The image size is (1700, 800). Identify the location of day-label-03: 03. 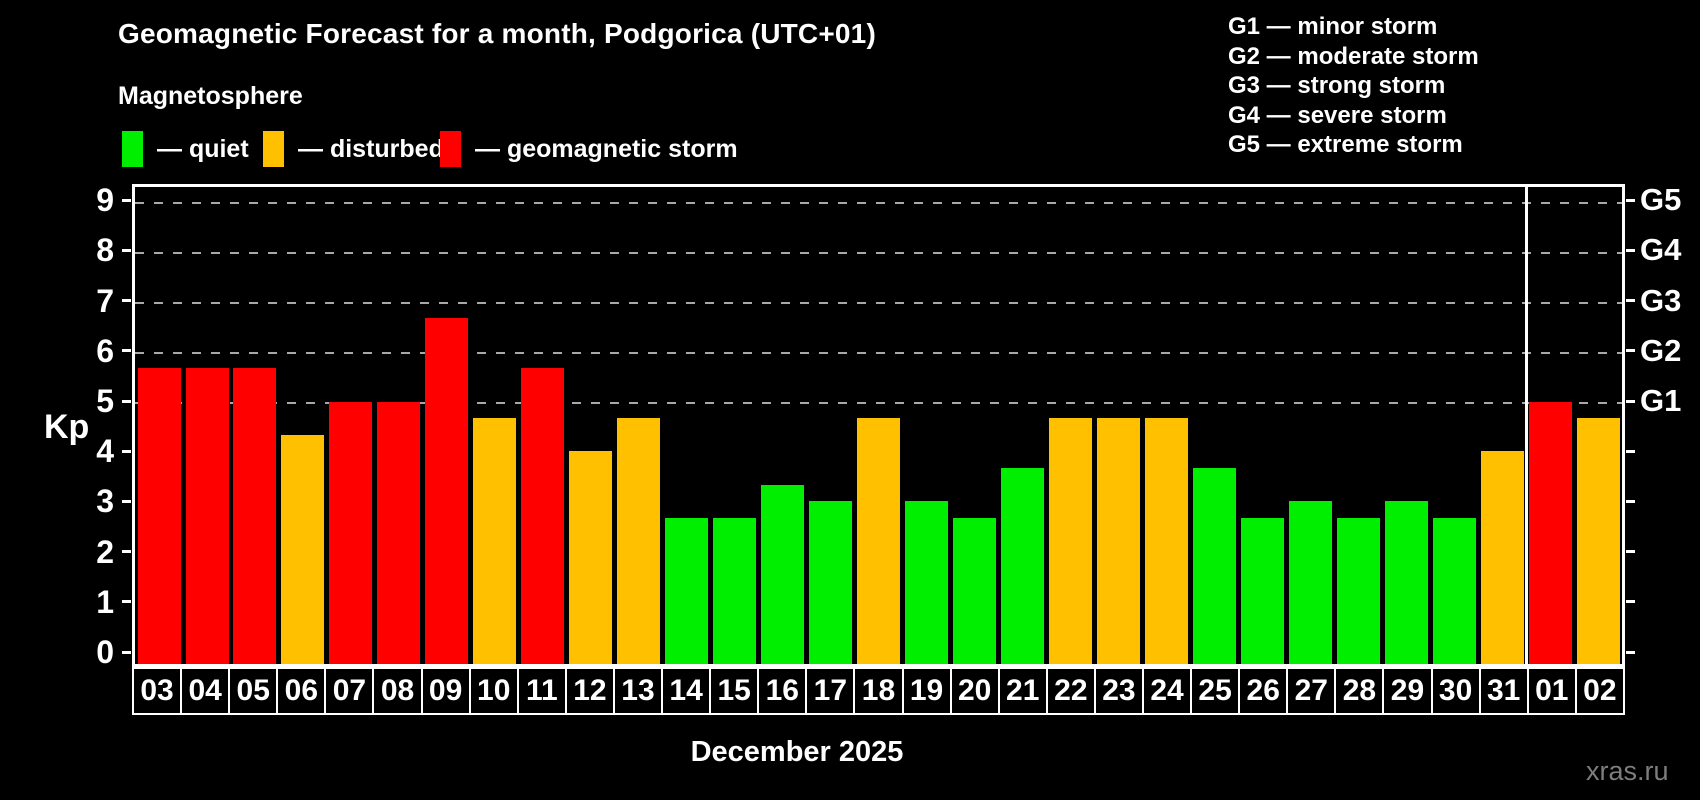
(157, 691).